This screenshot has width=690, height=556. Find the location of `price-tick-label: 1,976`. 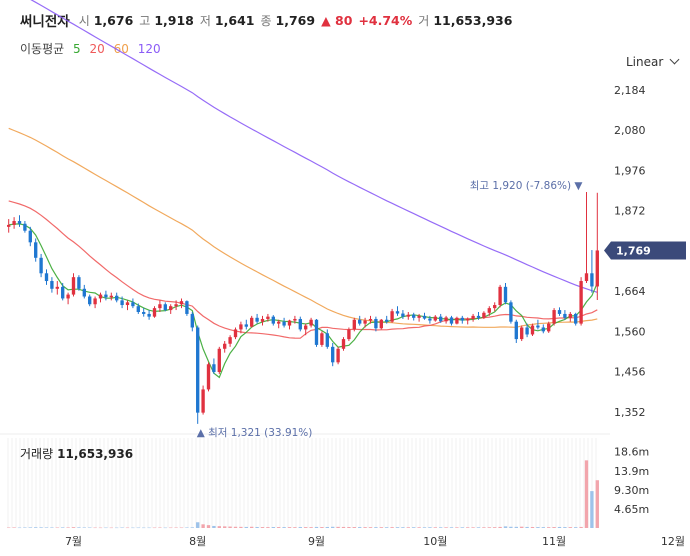

price-tick-label: 1,976 is located at coordinates (630, 170).